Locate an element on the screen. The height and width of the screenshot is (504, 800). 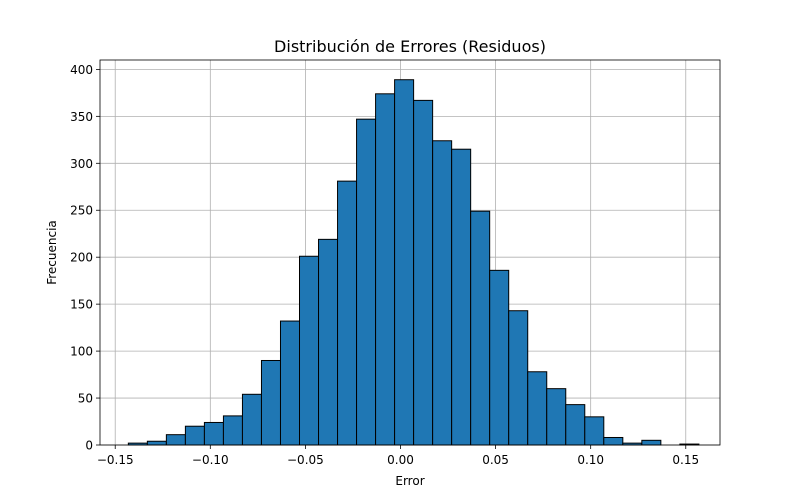
x-axis-label: Error is located at coordinates (409, 481).